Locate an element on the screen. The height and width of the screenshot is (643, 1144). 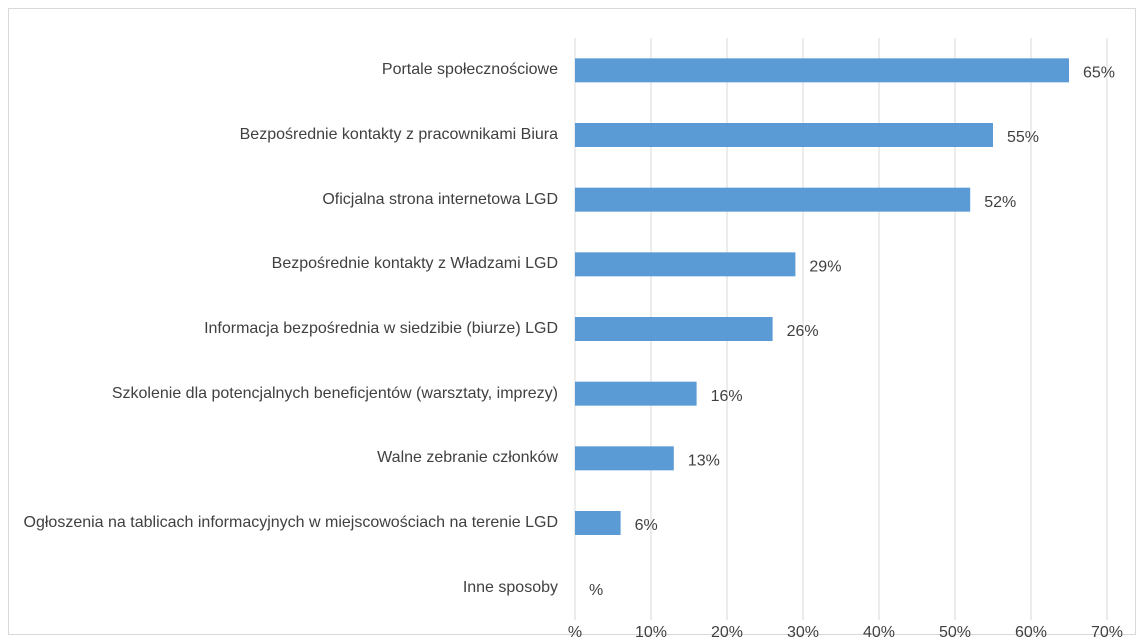
y-tick-label: Walne zebranie członków is located at coordinates (467, 458).